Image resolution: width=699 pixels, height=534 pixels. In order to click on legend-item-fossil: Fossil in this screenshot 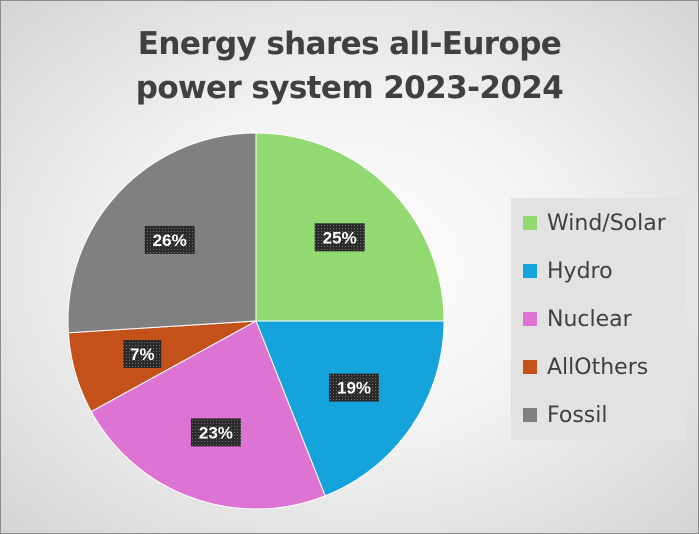, I will do `click(565, 415)`.